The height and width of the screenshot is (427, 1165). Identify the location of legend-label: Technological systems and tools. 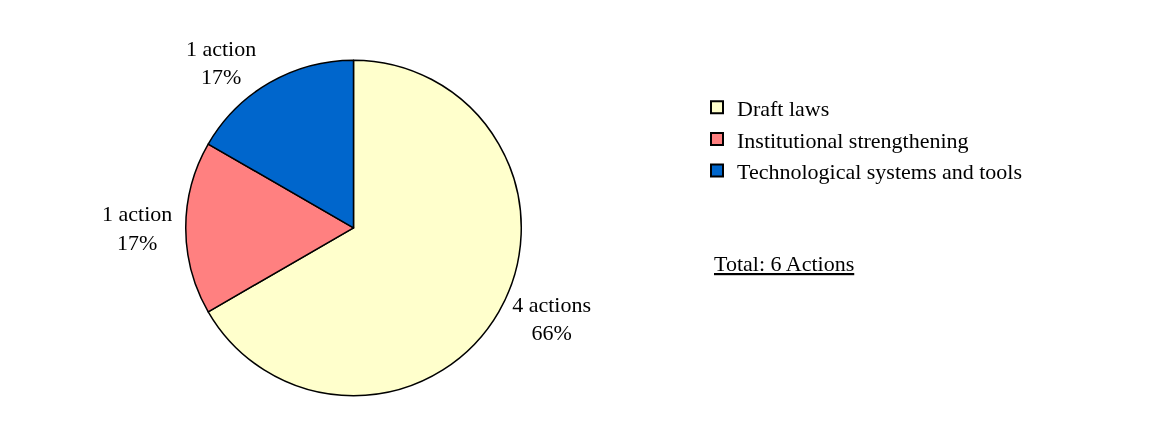
(880, 172).